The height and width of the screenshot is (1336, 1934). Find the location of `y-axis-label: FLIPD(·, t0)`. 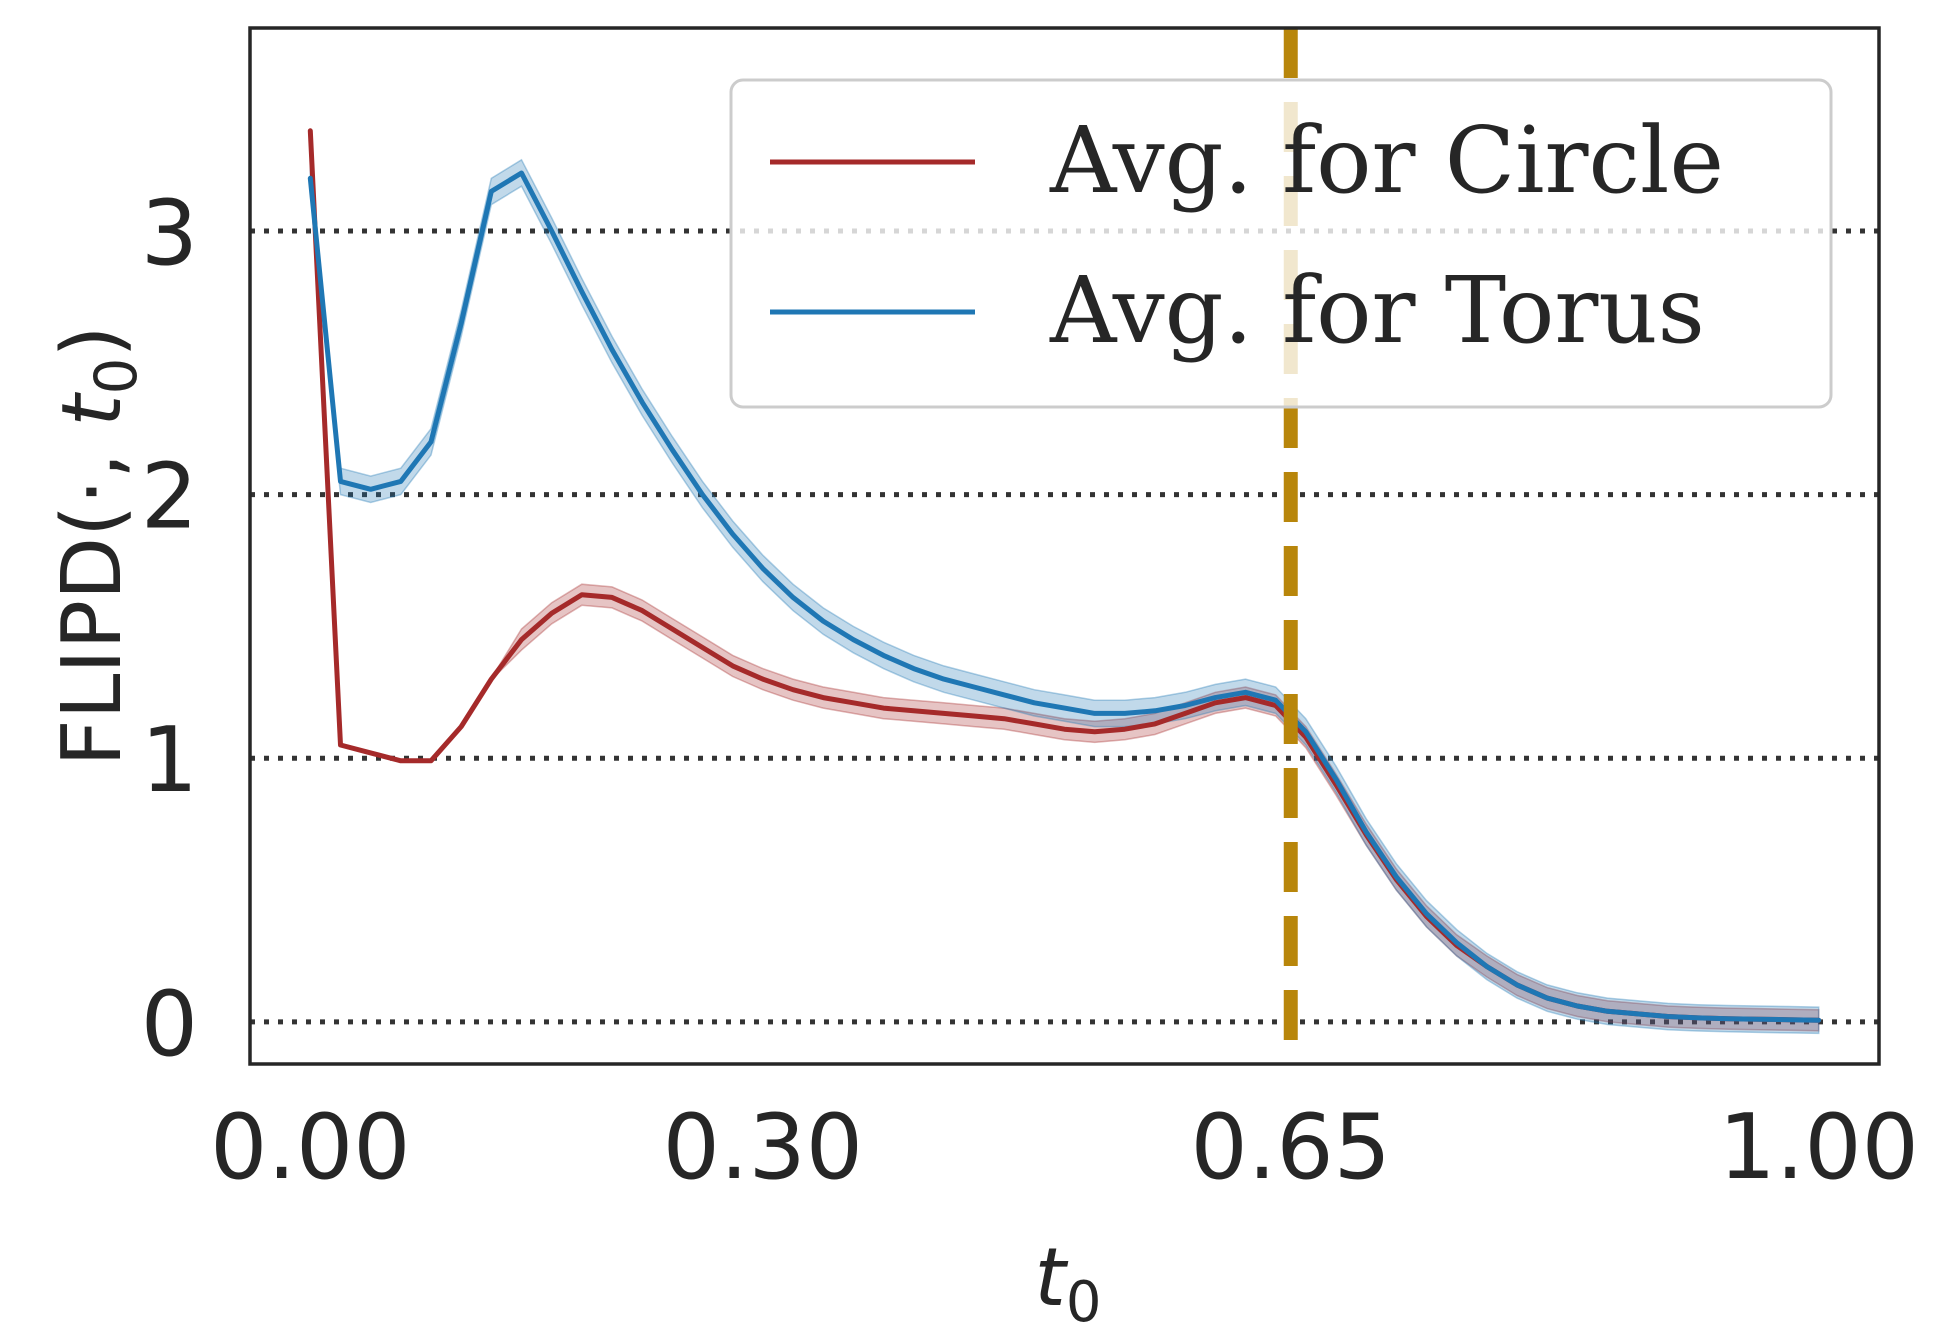

y-axis-label: FLIPD(·, t0) is located at coordinates (97, 546).